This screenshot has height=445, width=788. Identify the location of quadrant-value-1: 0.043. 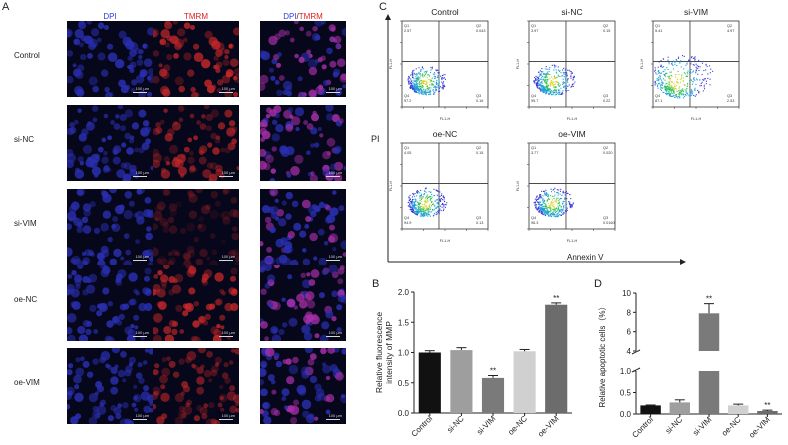
(481, 31).